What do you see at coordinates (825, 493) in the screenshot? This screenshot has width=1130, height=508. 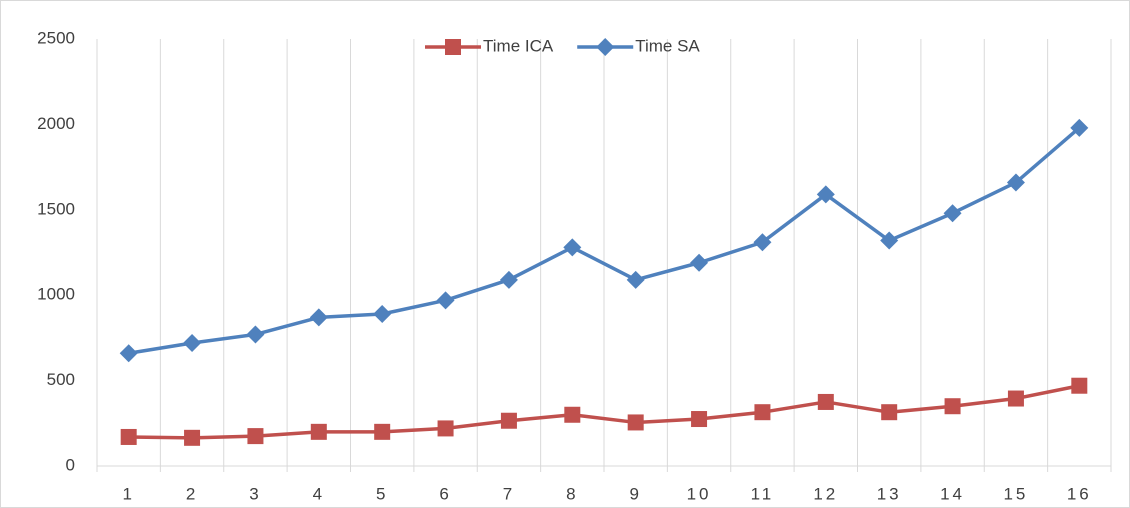 I see `x-tick-label: 12` at bounding box center [825, 493].